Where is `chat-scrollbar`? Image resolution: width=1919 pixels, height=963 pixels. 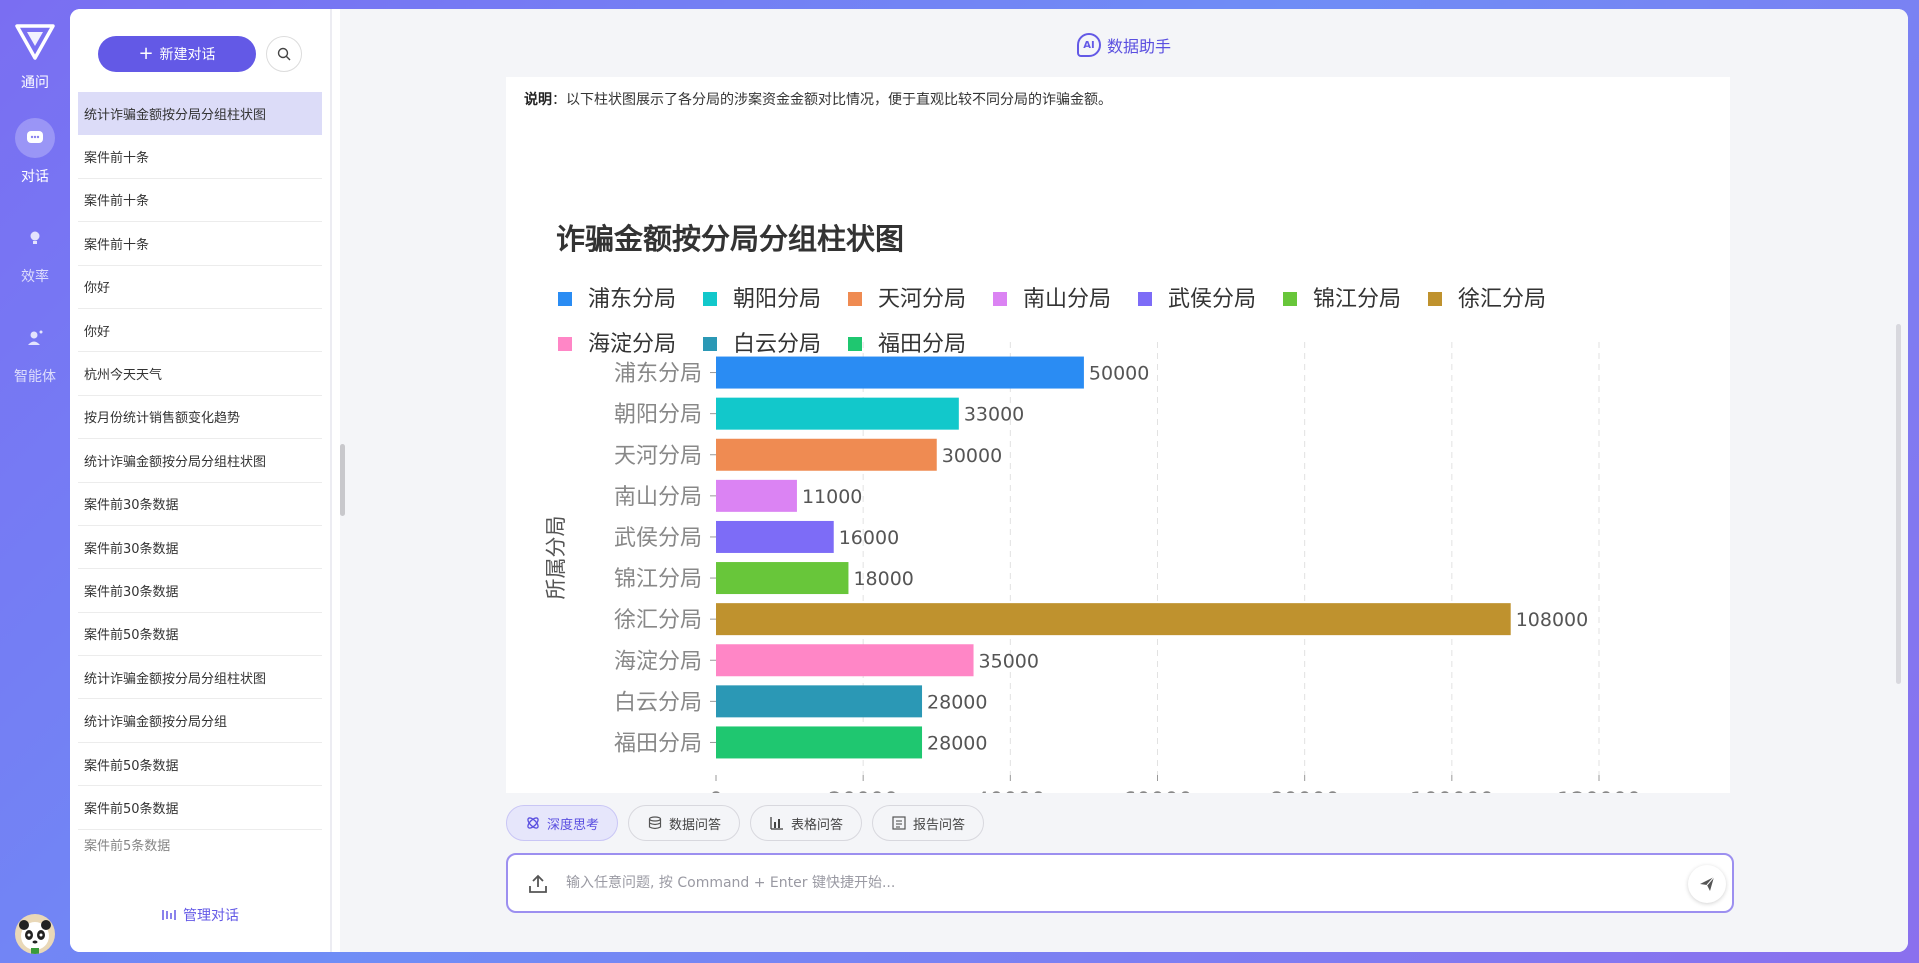
chat-scrollbar is located at coordinates (1898, 504).